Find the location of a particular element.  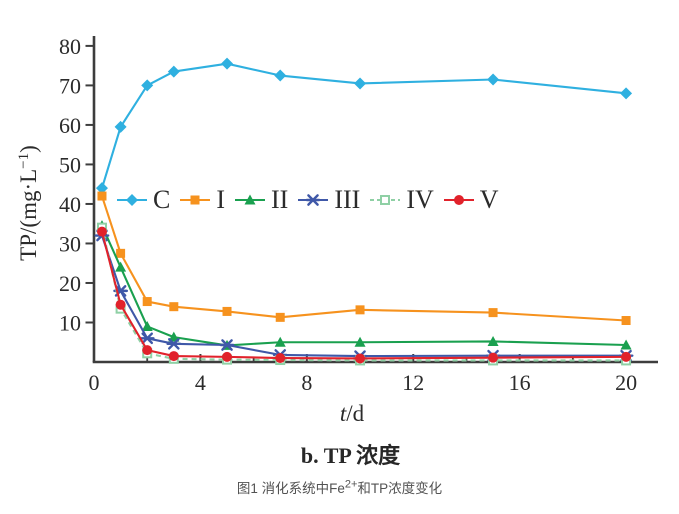

legend-item-c: C is located at coordinates (143, 200).